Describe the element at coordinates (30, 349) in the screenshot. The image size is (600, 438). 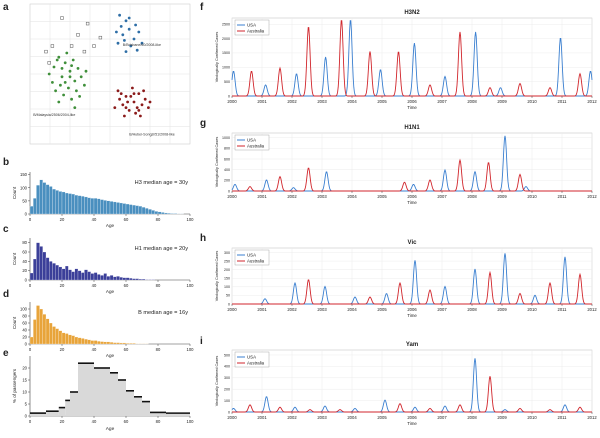
I see `x-tick-label: 0` at that location.